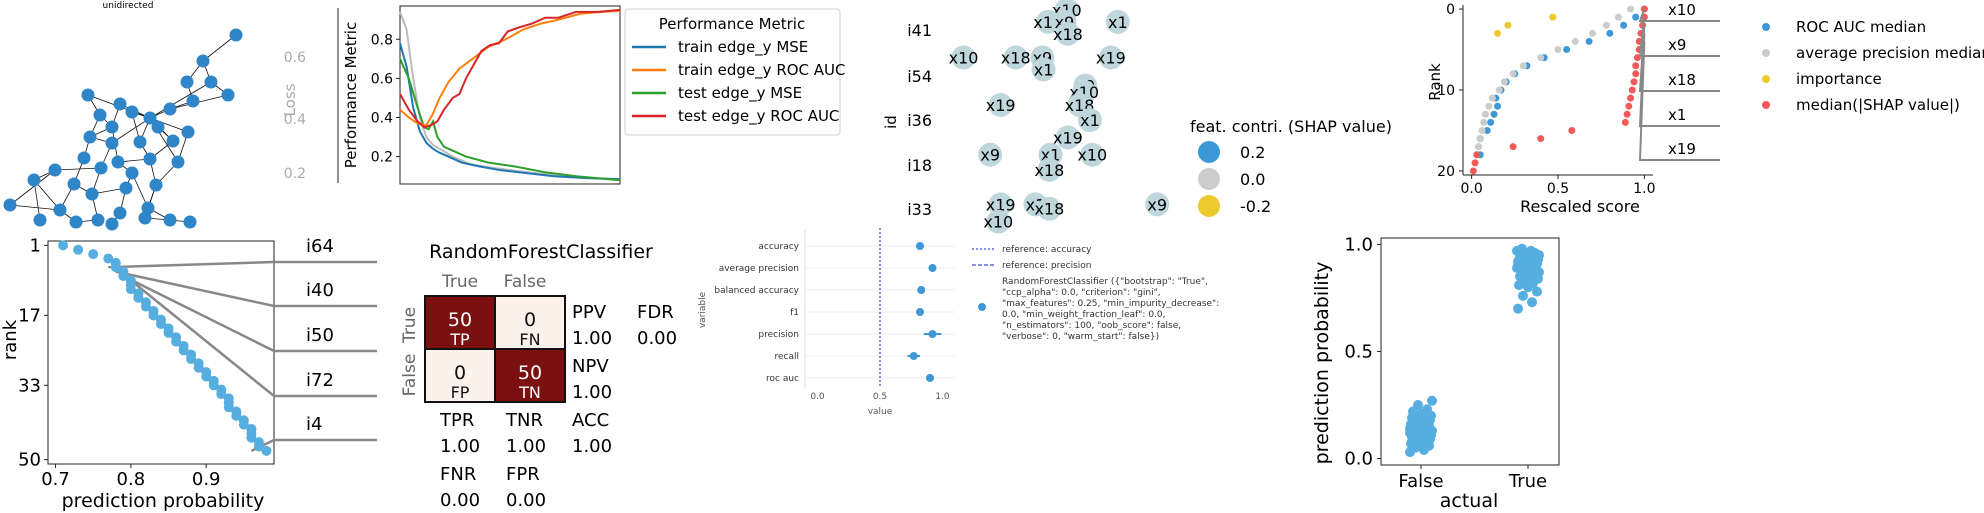 The width and height of the screenshot is (1984, 513). Describe the element at coordinates (206, 479) in the screenshot. I see `rank-x-tick: 0.9` at that location.